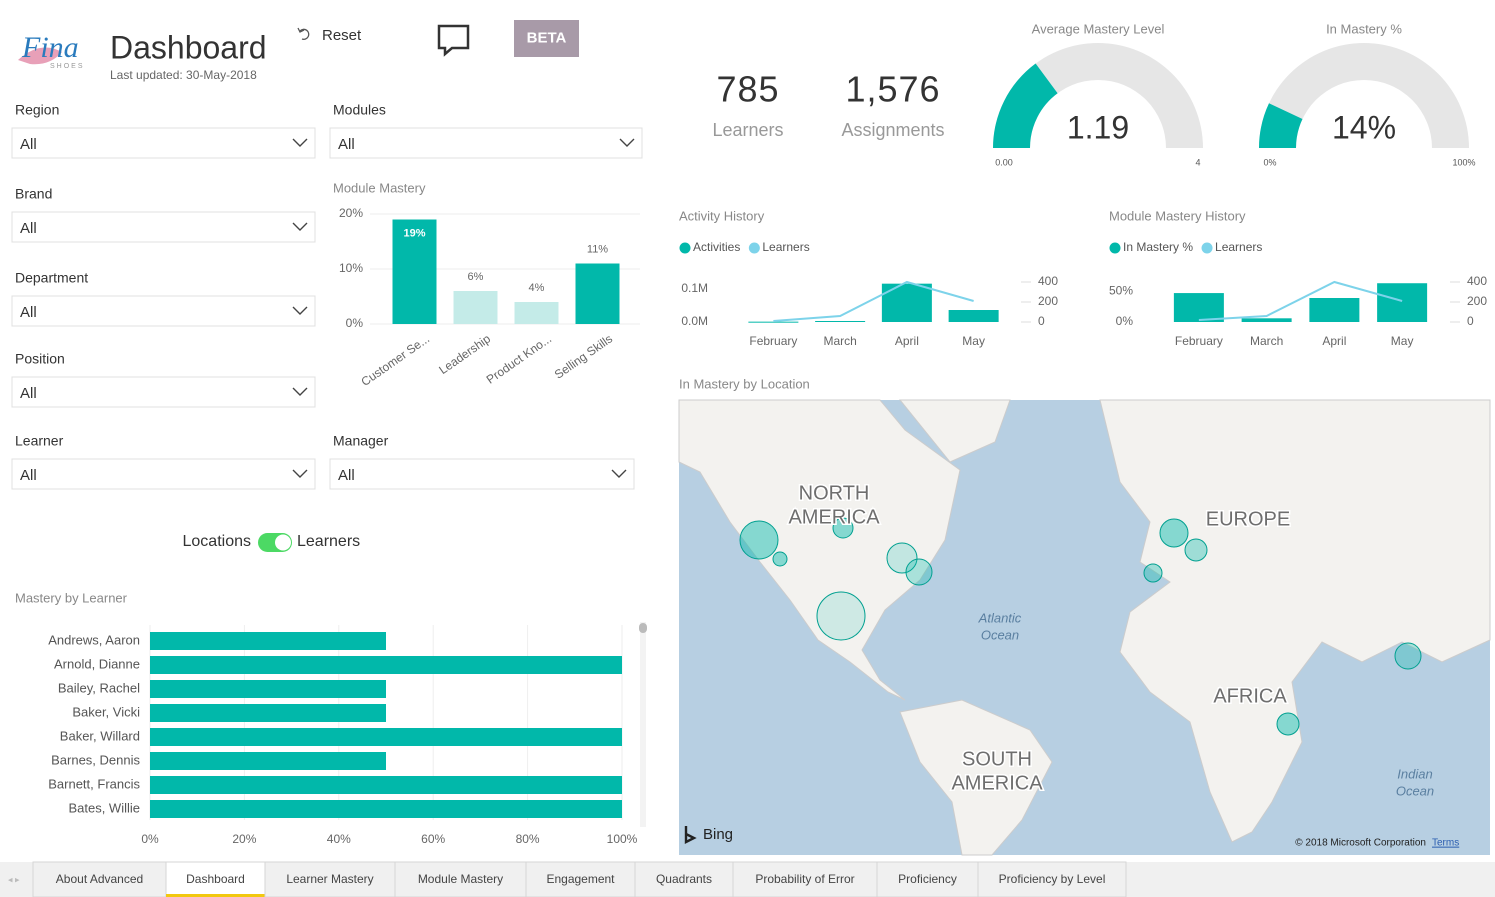 The height and width of the screenshot is (897, 1495). I want to click on legend-marker, so click(685, 248).